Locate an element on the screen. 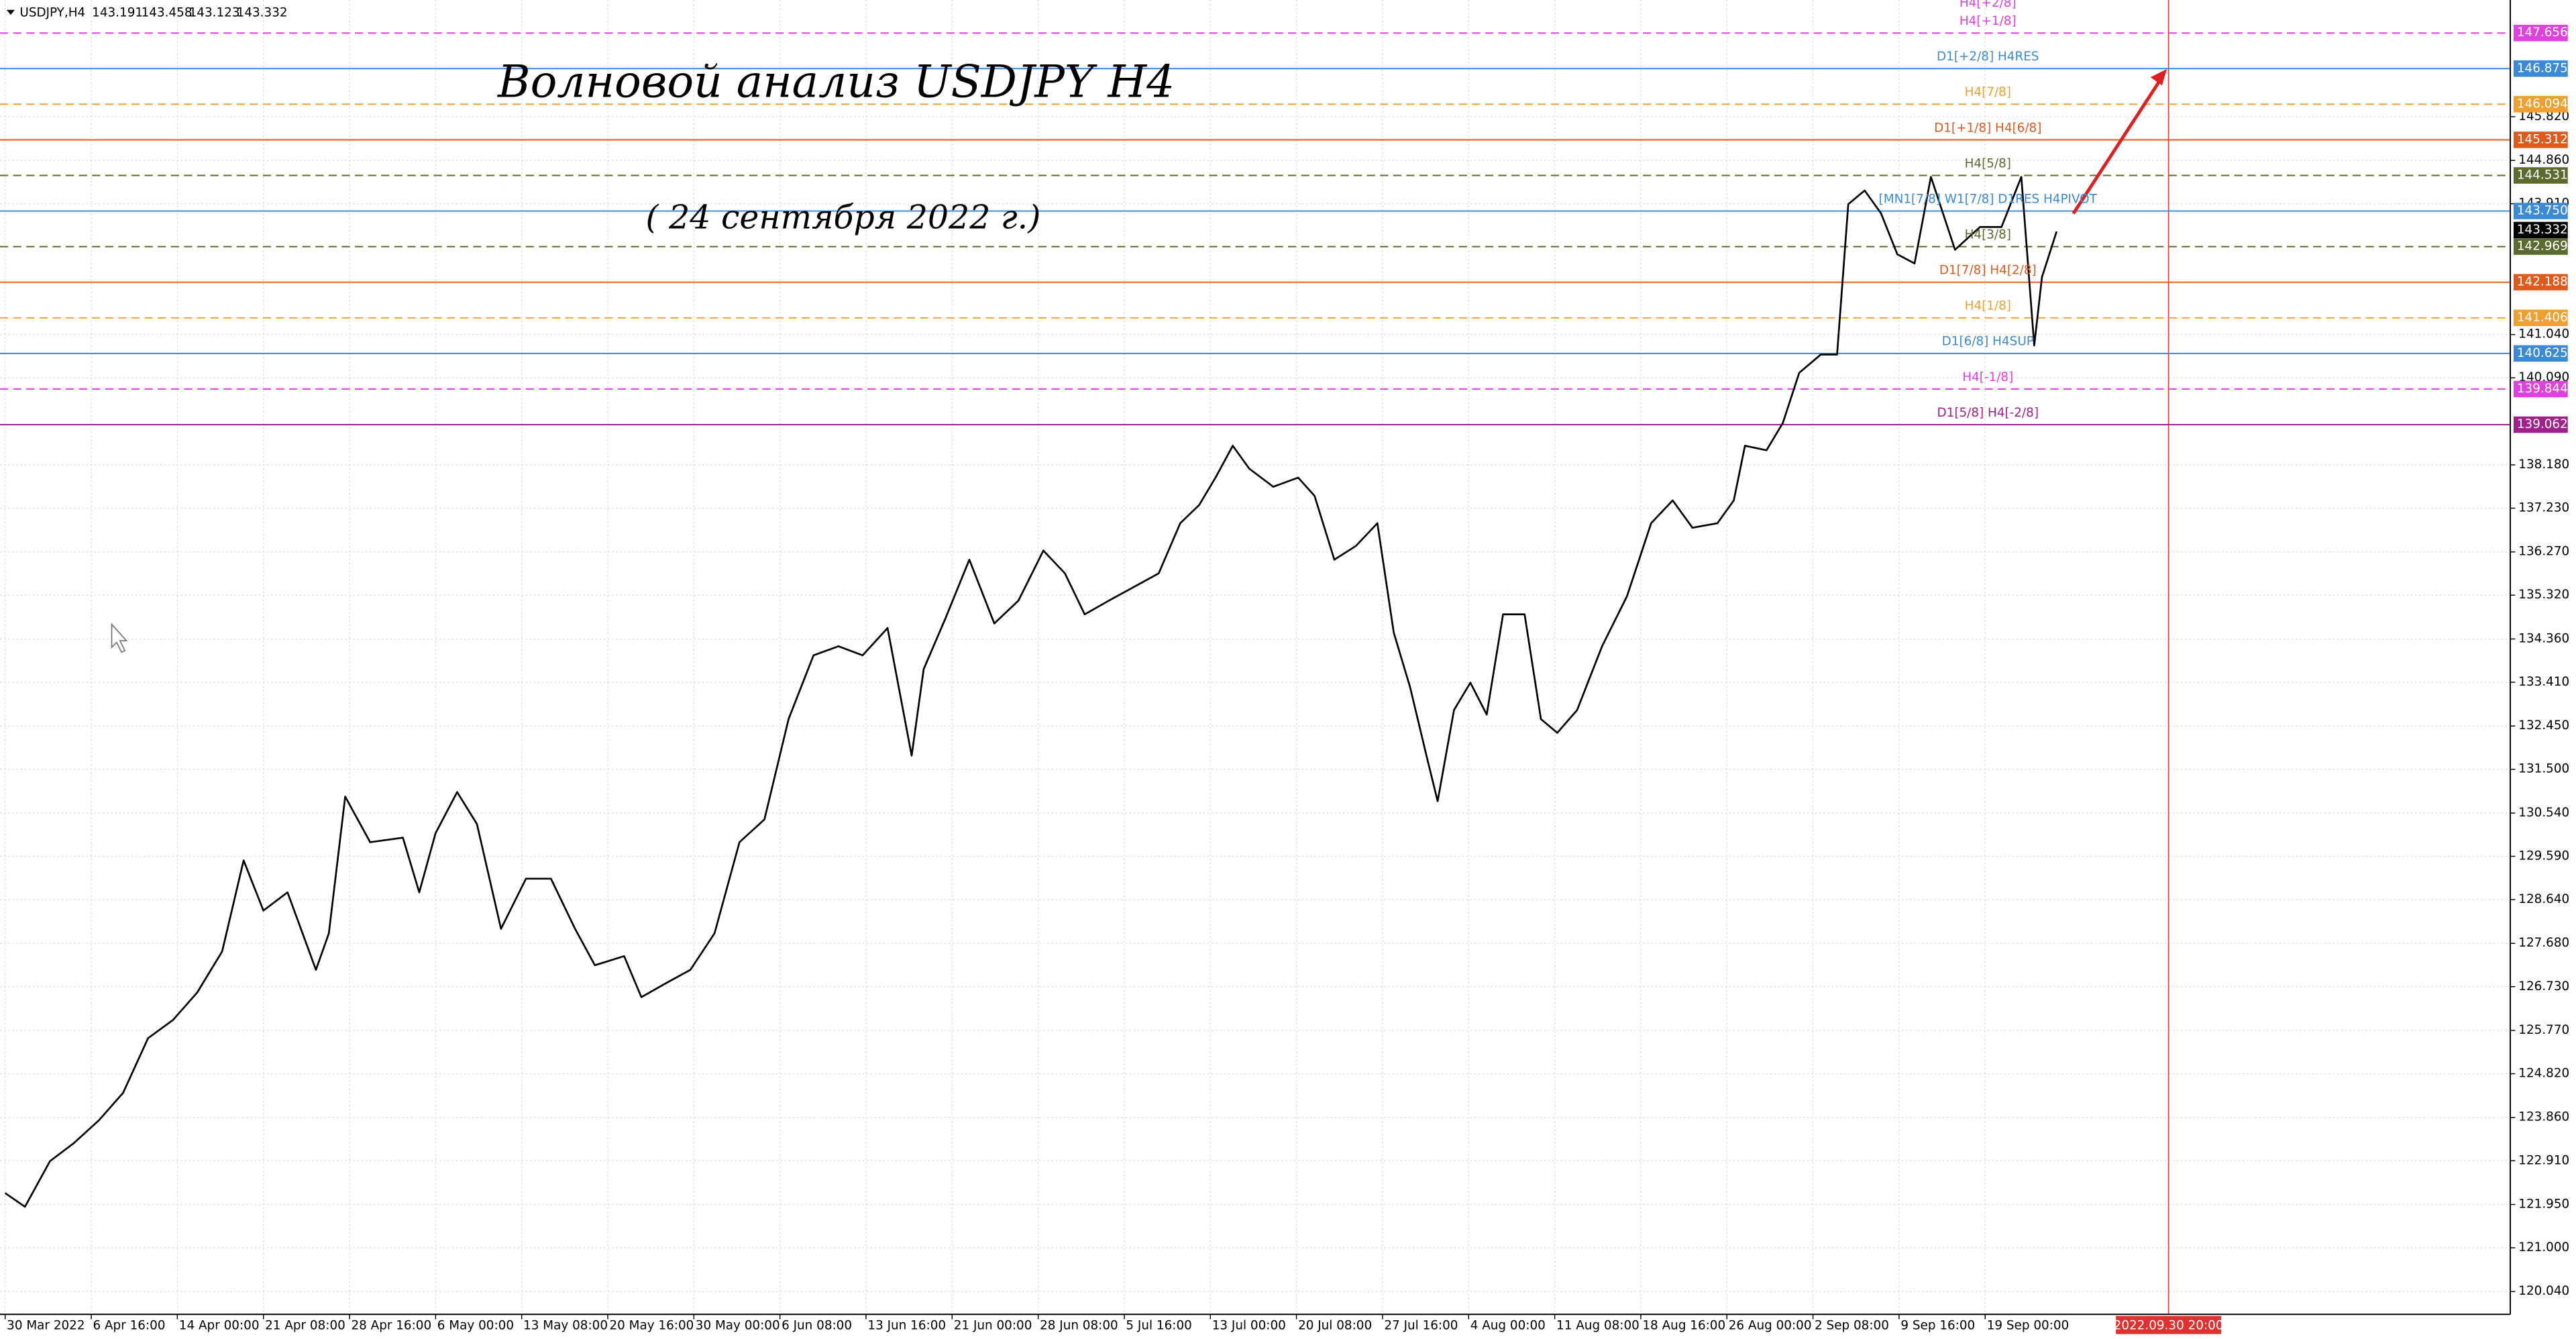 The width and height of the screenshot is (2576, 1339). x-tick-label: 27 Jul 16:00 is located at coordinates (1421, 1325).